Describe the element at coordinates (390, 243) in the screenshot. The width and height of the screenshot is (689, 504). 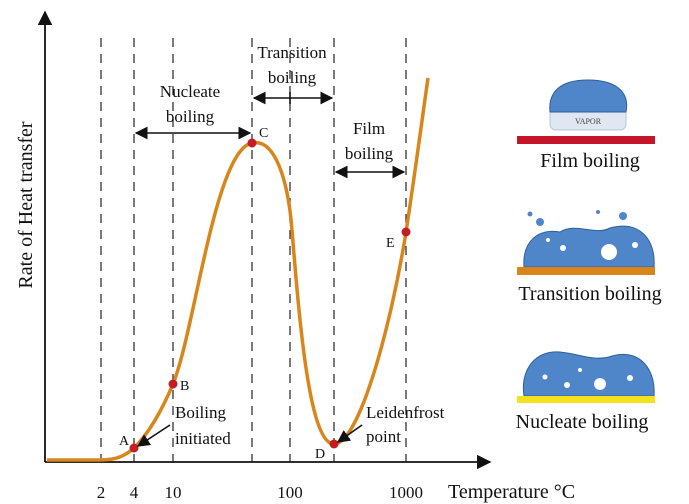
I see `point-label: E` at that location.